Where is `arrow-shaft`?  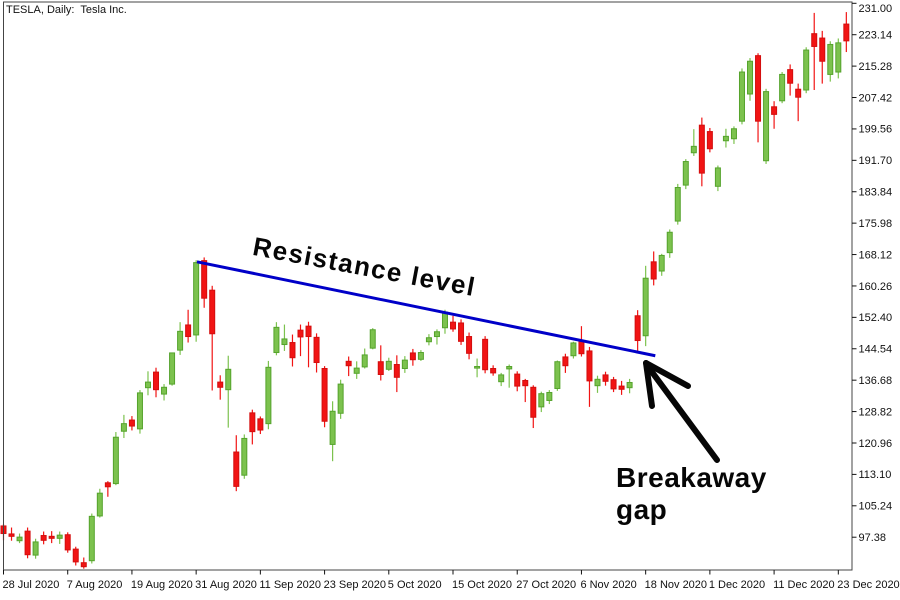 arrow-shaft is located at coordinates (683, 414).